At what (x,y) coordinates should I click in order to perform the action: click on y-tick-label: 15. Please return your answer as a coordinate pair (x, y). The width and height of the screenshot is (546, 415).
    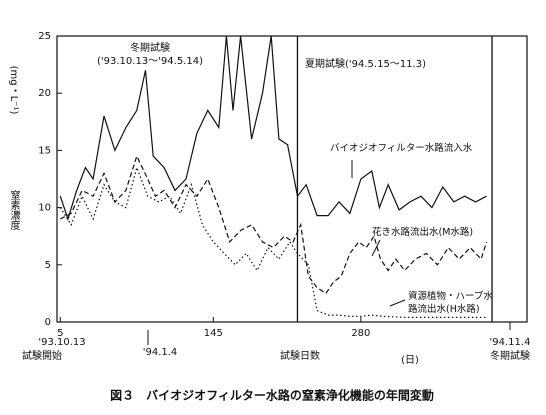
    Looking at the image, I should click on (44, 150).